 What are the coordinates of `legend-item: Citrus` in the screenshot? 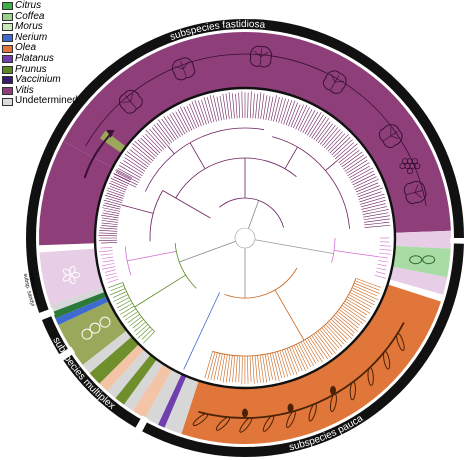 It's located at (40, 6).